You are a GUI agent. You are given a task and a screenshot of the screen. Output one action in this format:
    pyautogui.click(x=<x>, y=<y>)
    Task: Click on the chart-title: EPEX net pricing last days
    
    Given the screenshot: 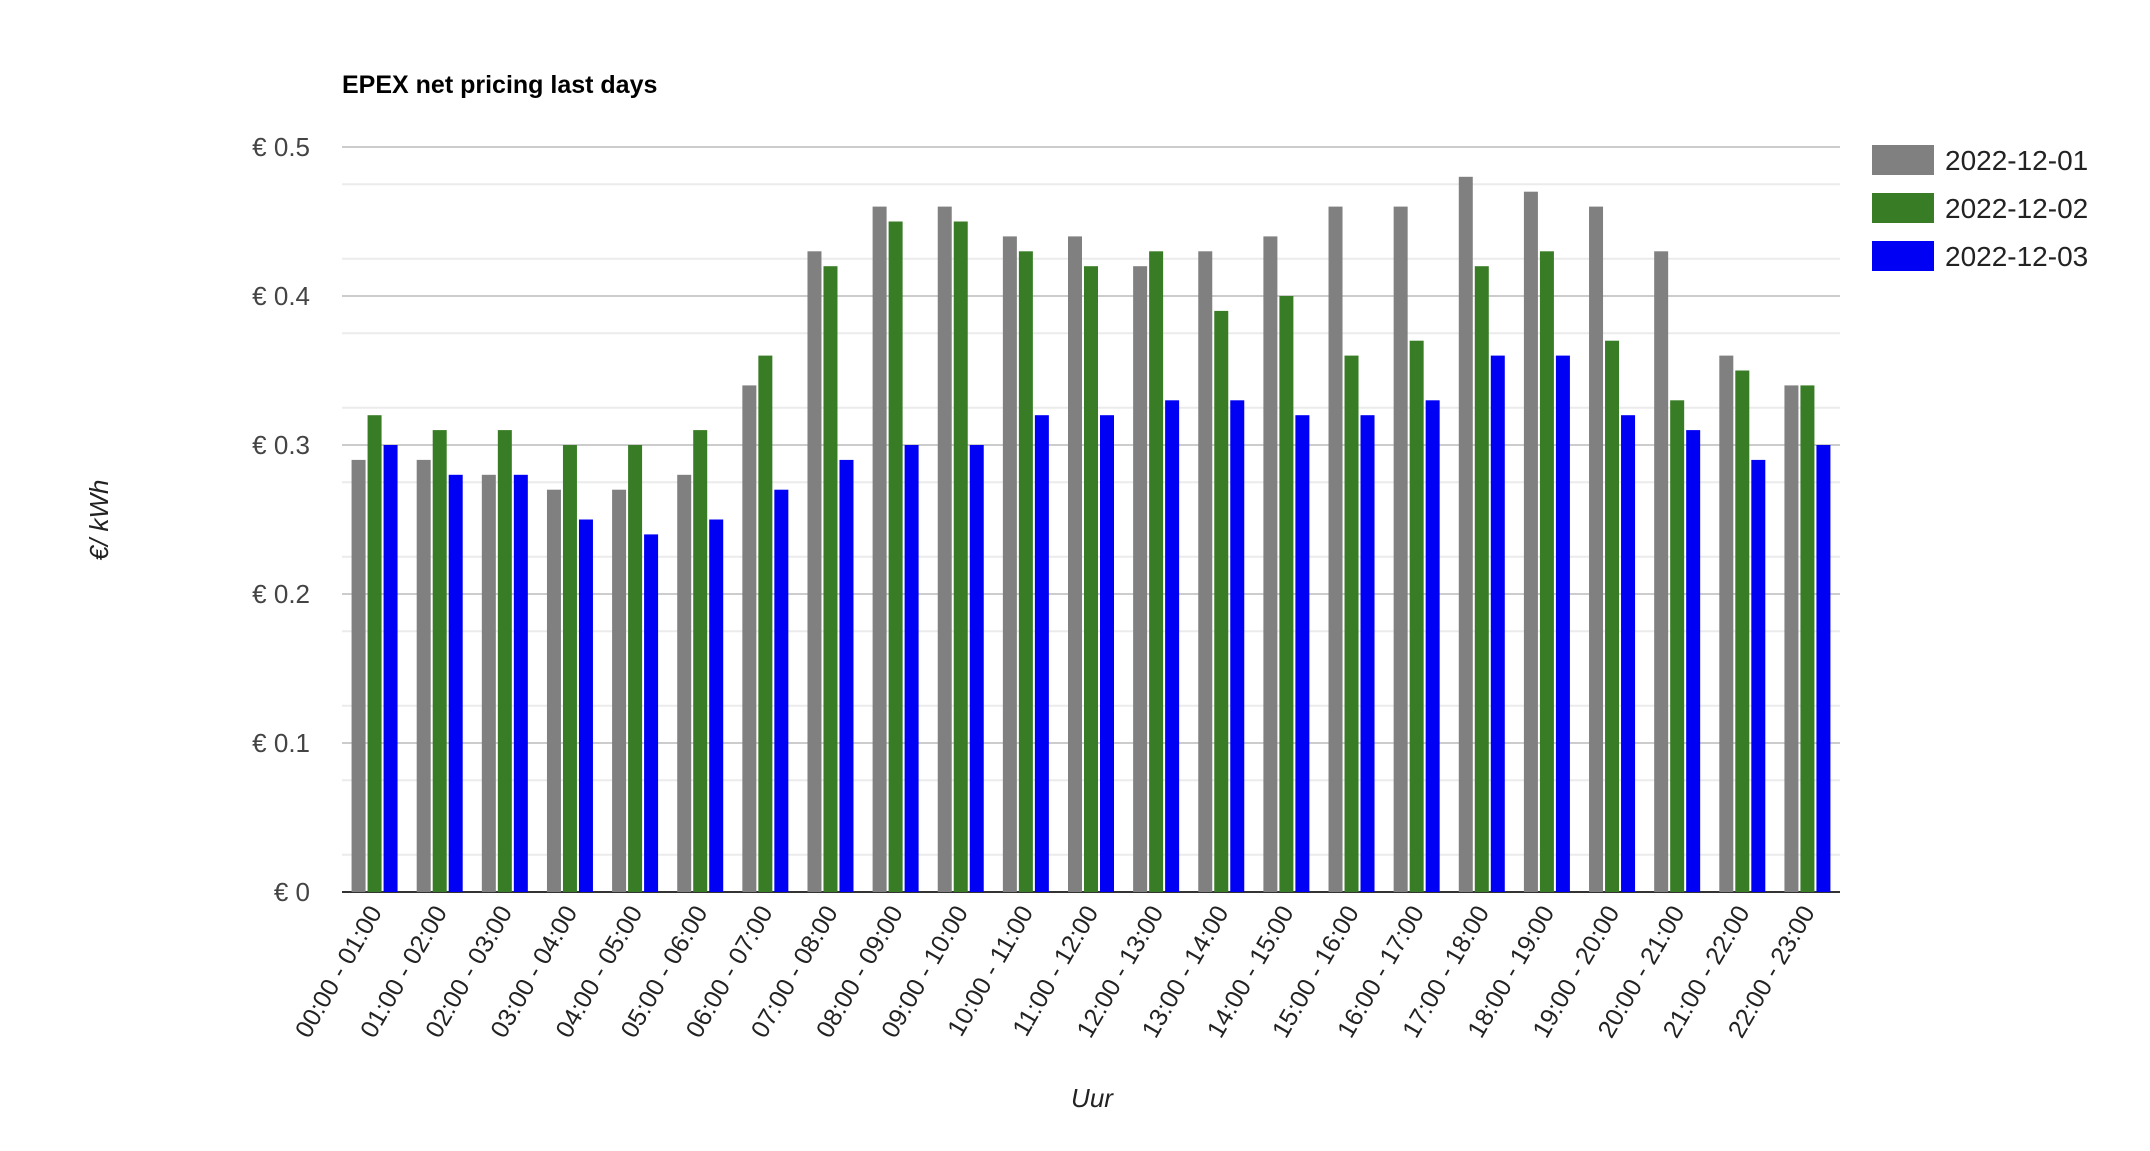 What is the action you would take?
    pyautogui.click(x=499, y=85)
    